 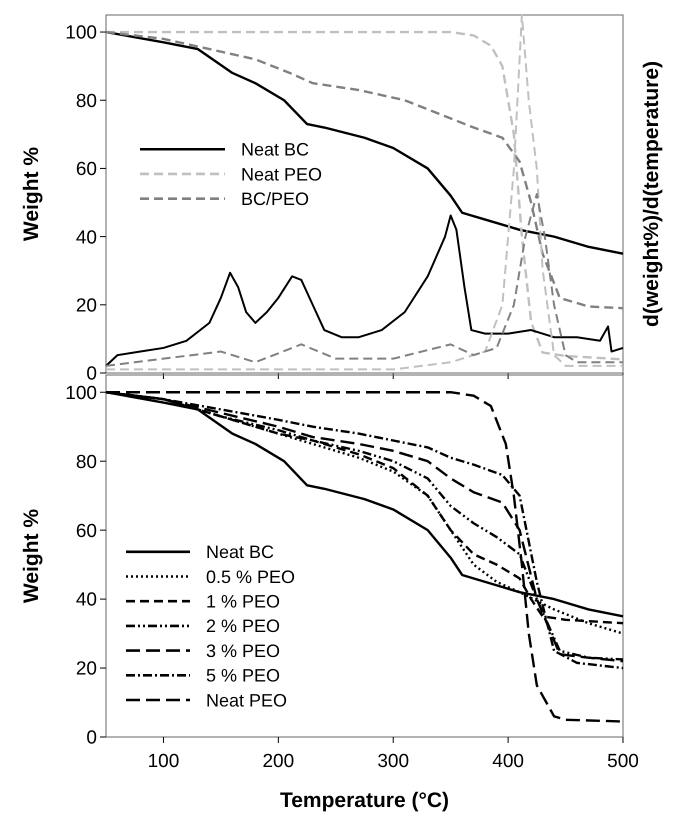 What do you see at coordinates (243, 626) in the screenshot?
I see `legend-label: 2 % PEO` at bounding box center [243, 626].